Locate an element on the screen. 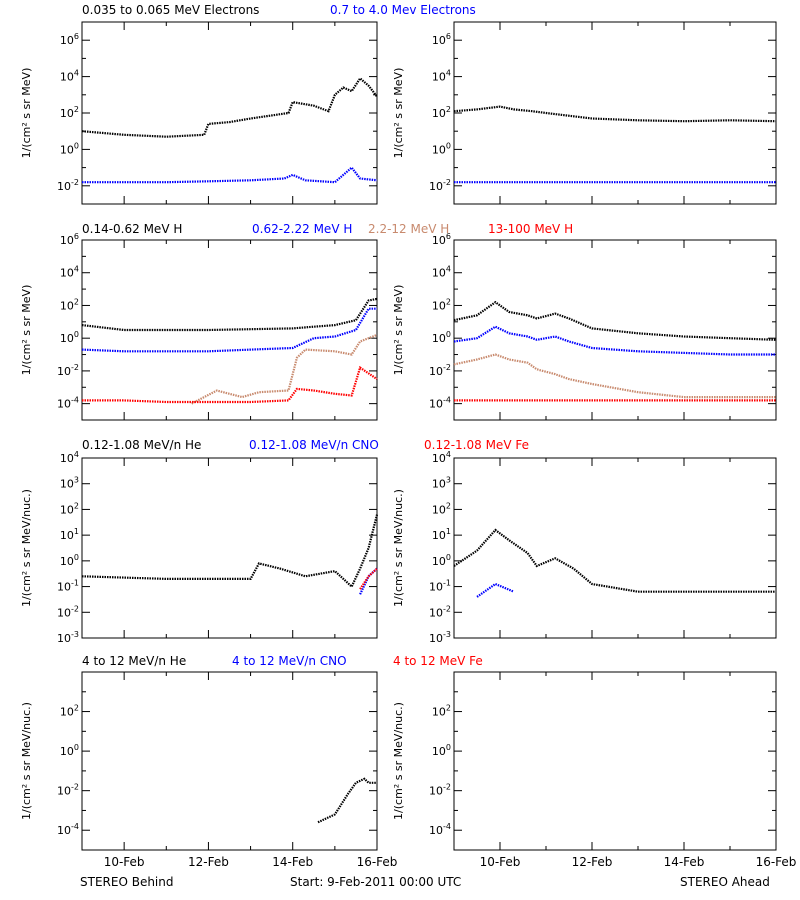 This screenshot has height=900, width=800. footer-right: STEREO Ahead is located at coordinates (725, 882).